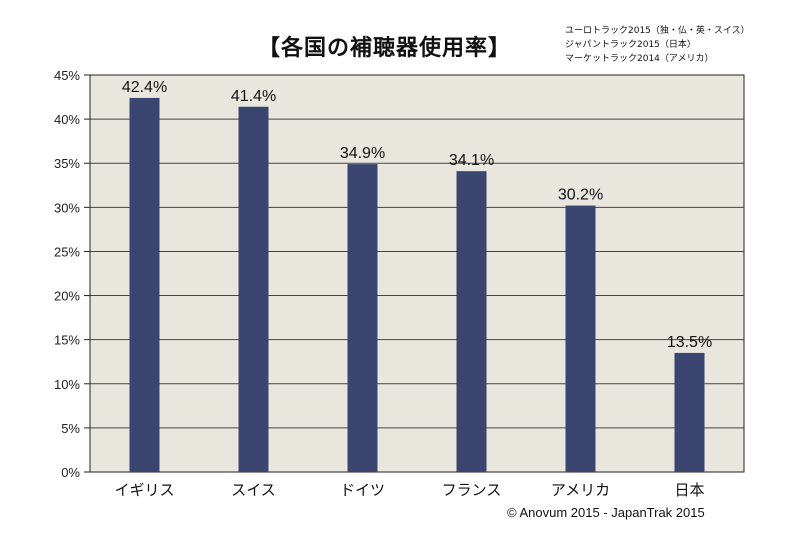  Describe the element at coordinates (362, 153) in the screenshot. I see `data-label: 34.9%` at that location.